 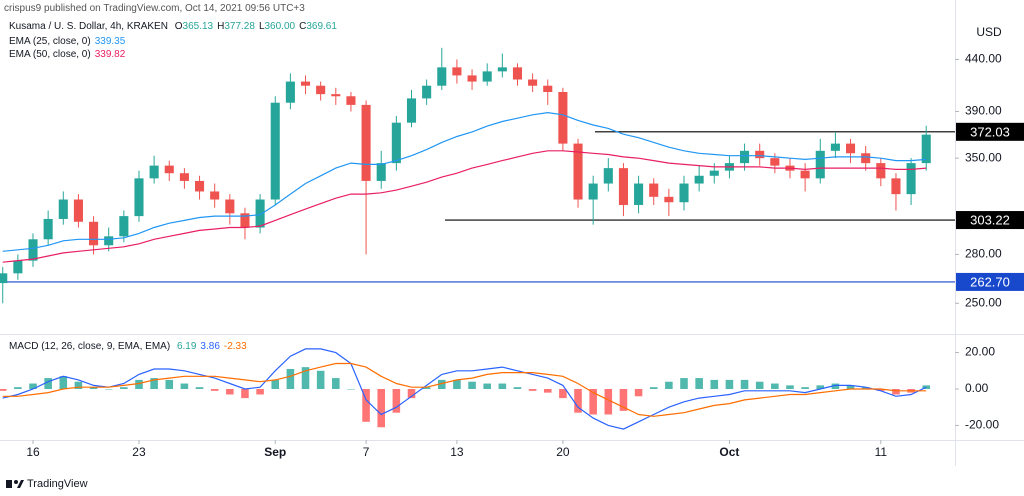 I want to click on ohlc-key: L, so click(x=261, y=26).